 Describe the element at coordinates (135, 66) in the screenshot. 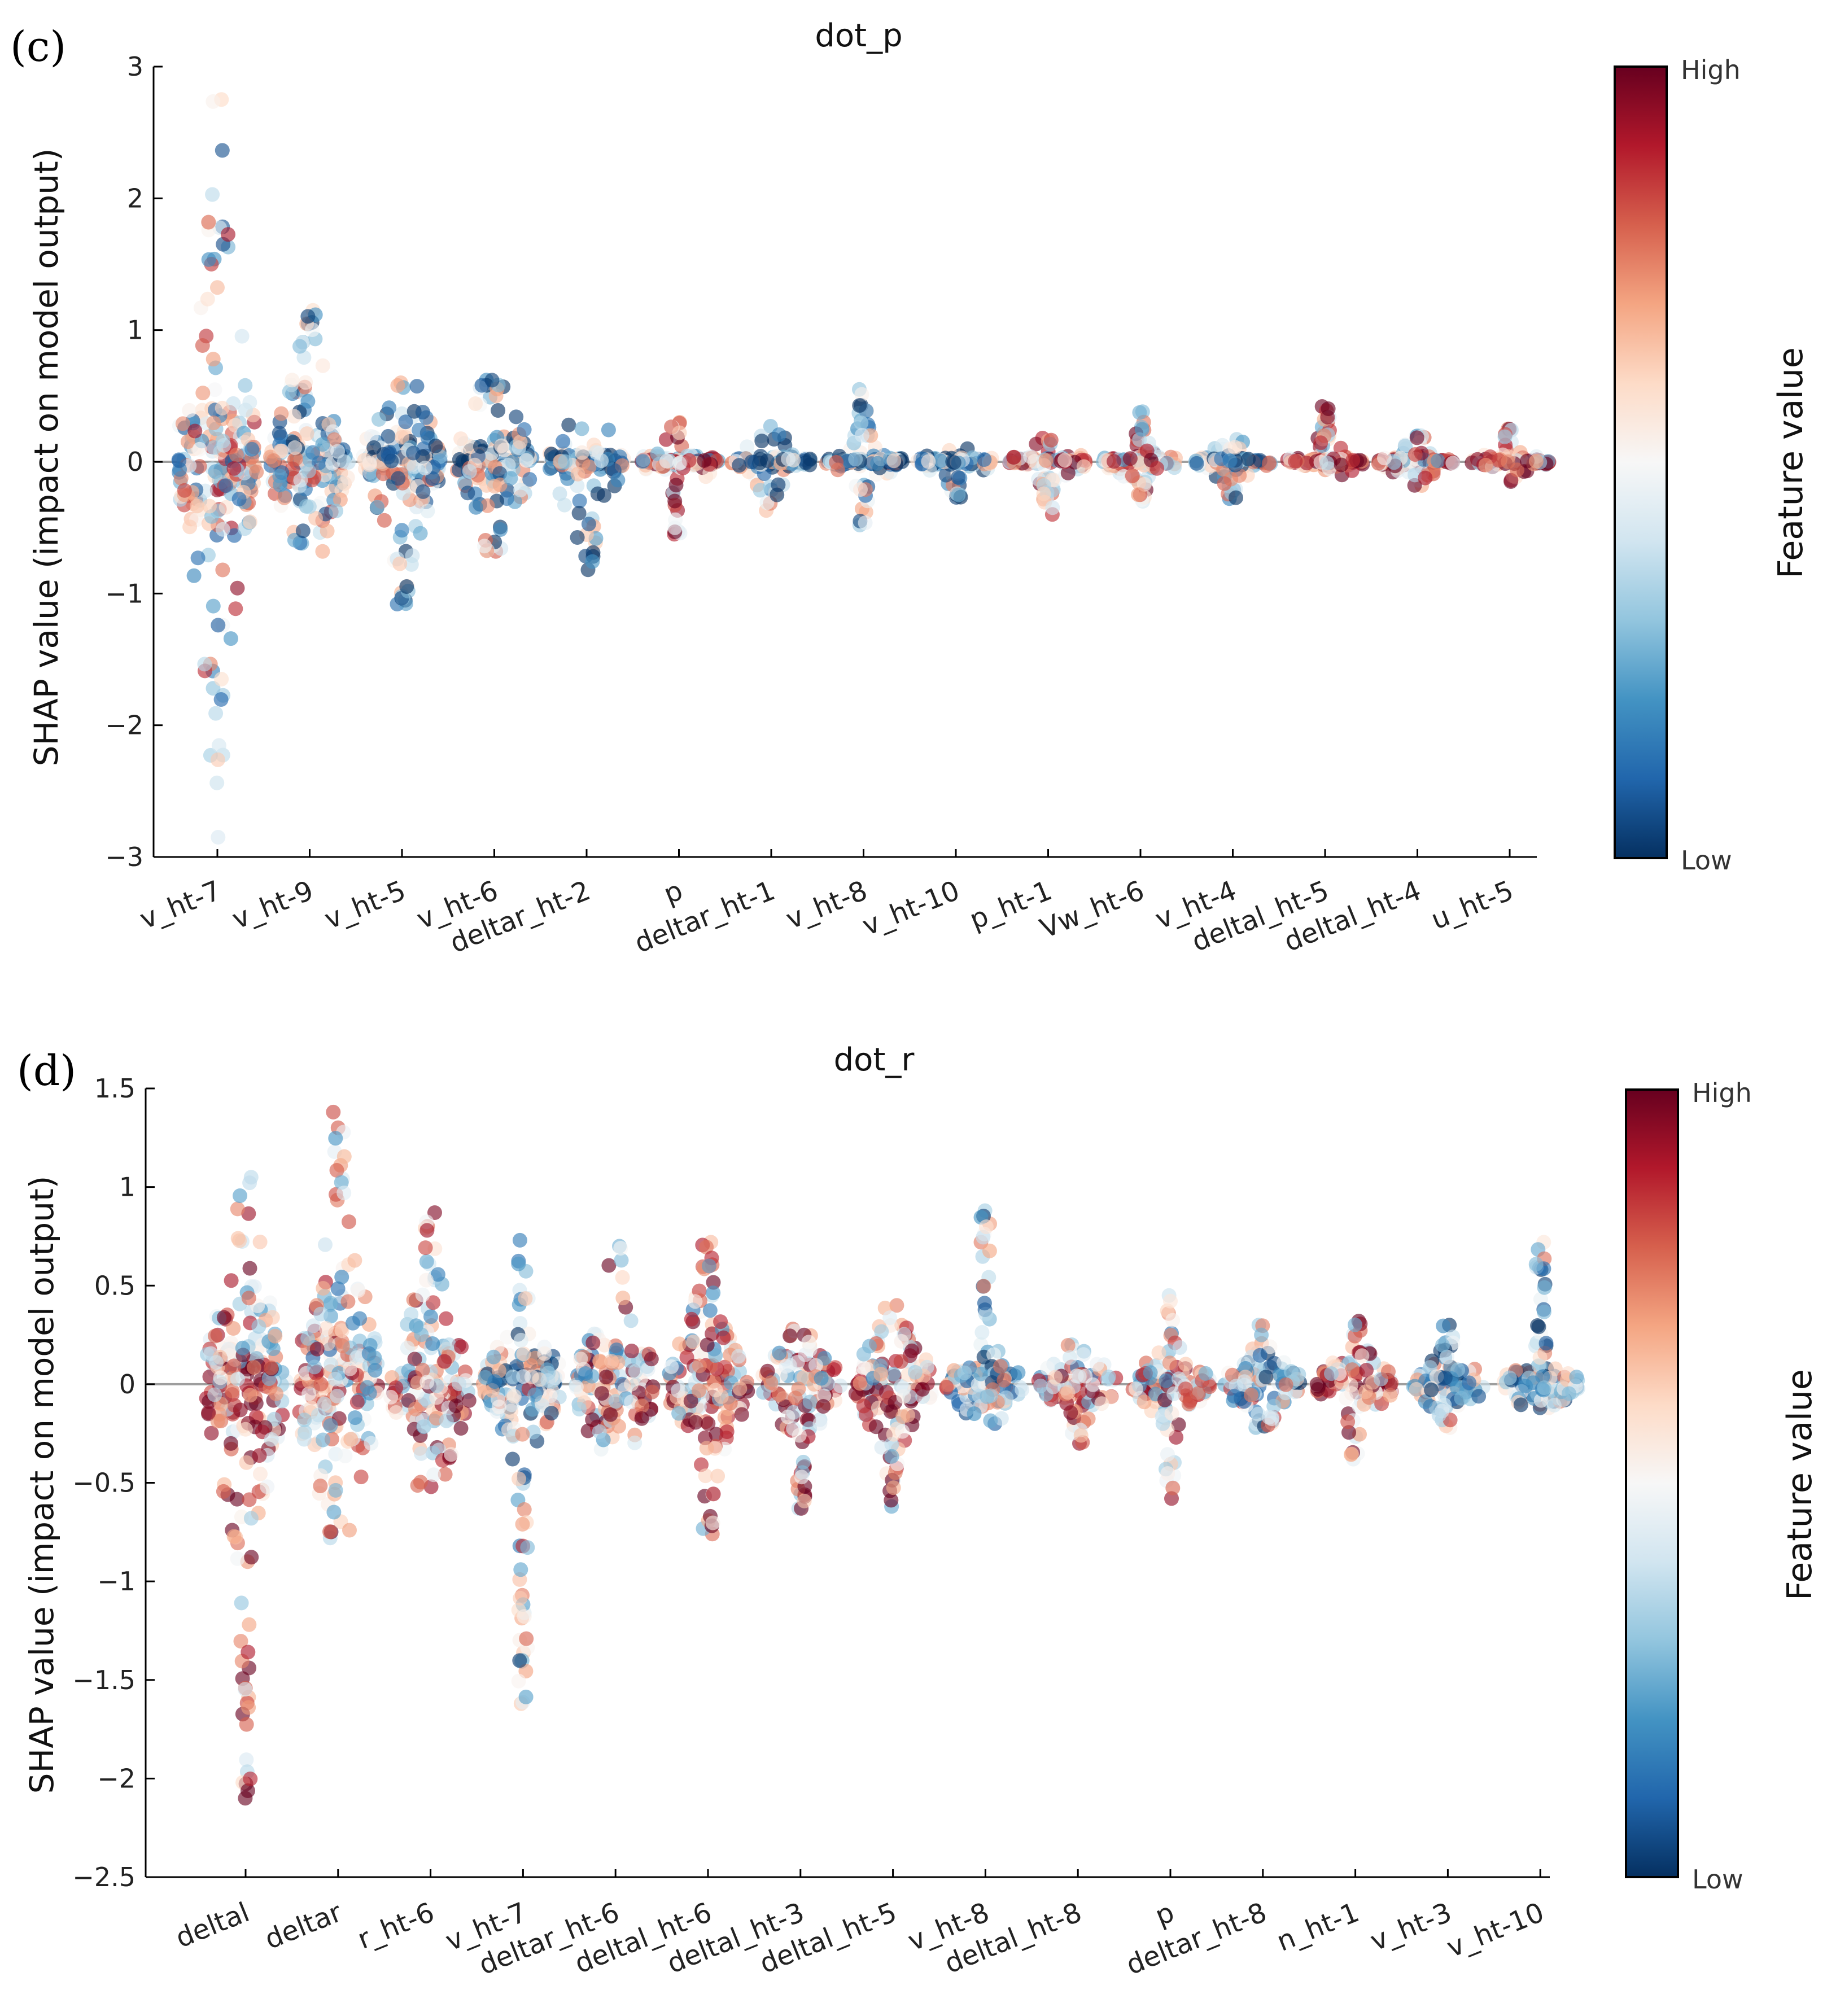

I see `y-tick-label: 3` at that location.